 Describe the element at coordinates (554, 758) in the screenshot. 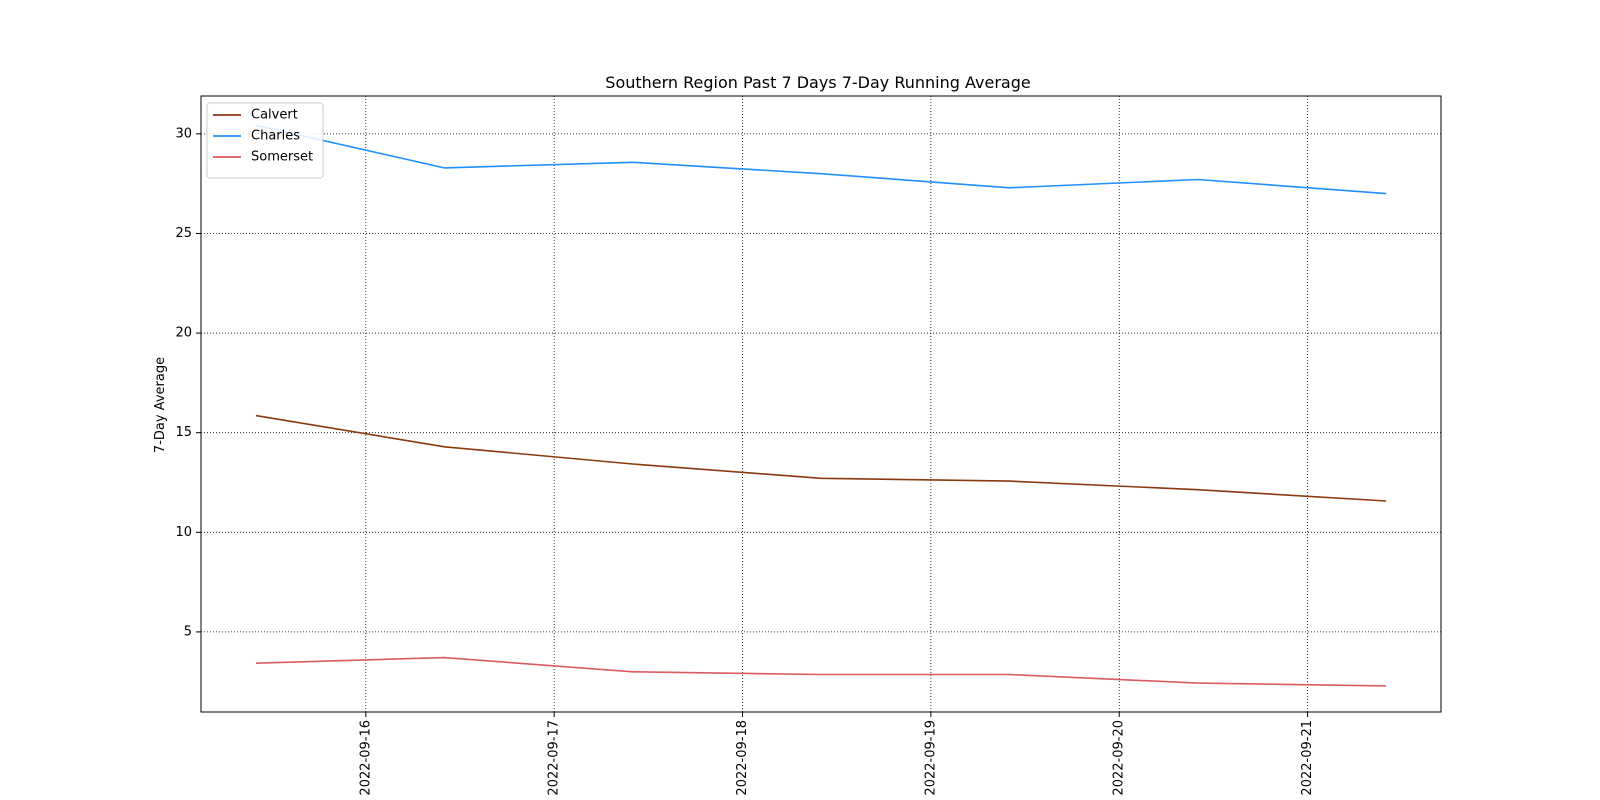

I see `x-tick-label: 2022-09-17` at that location.